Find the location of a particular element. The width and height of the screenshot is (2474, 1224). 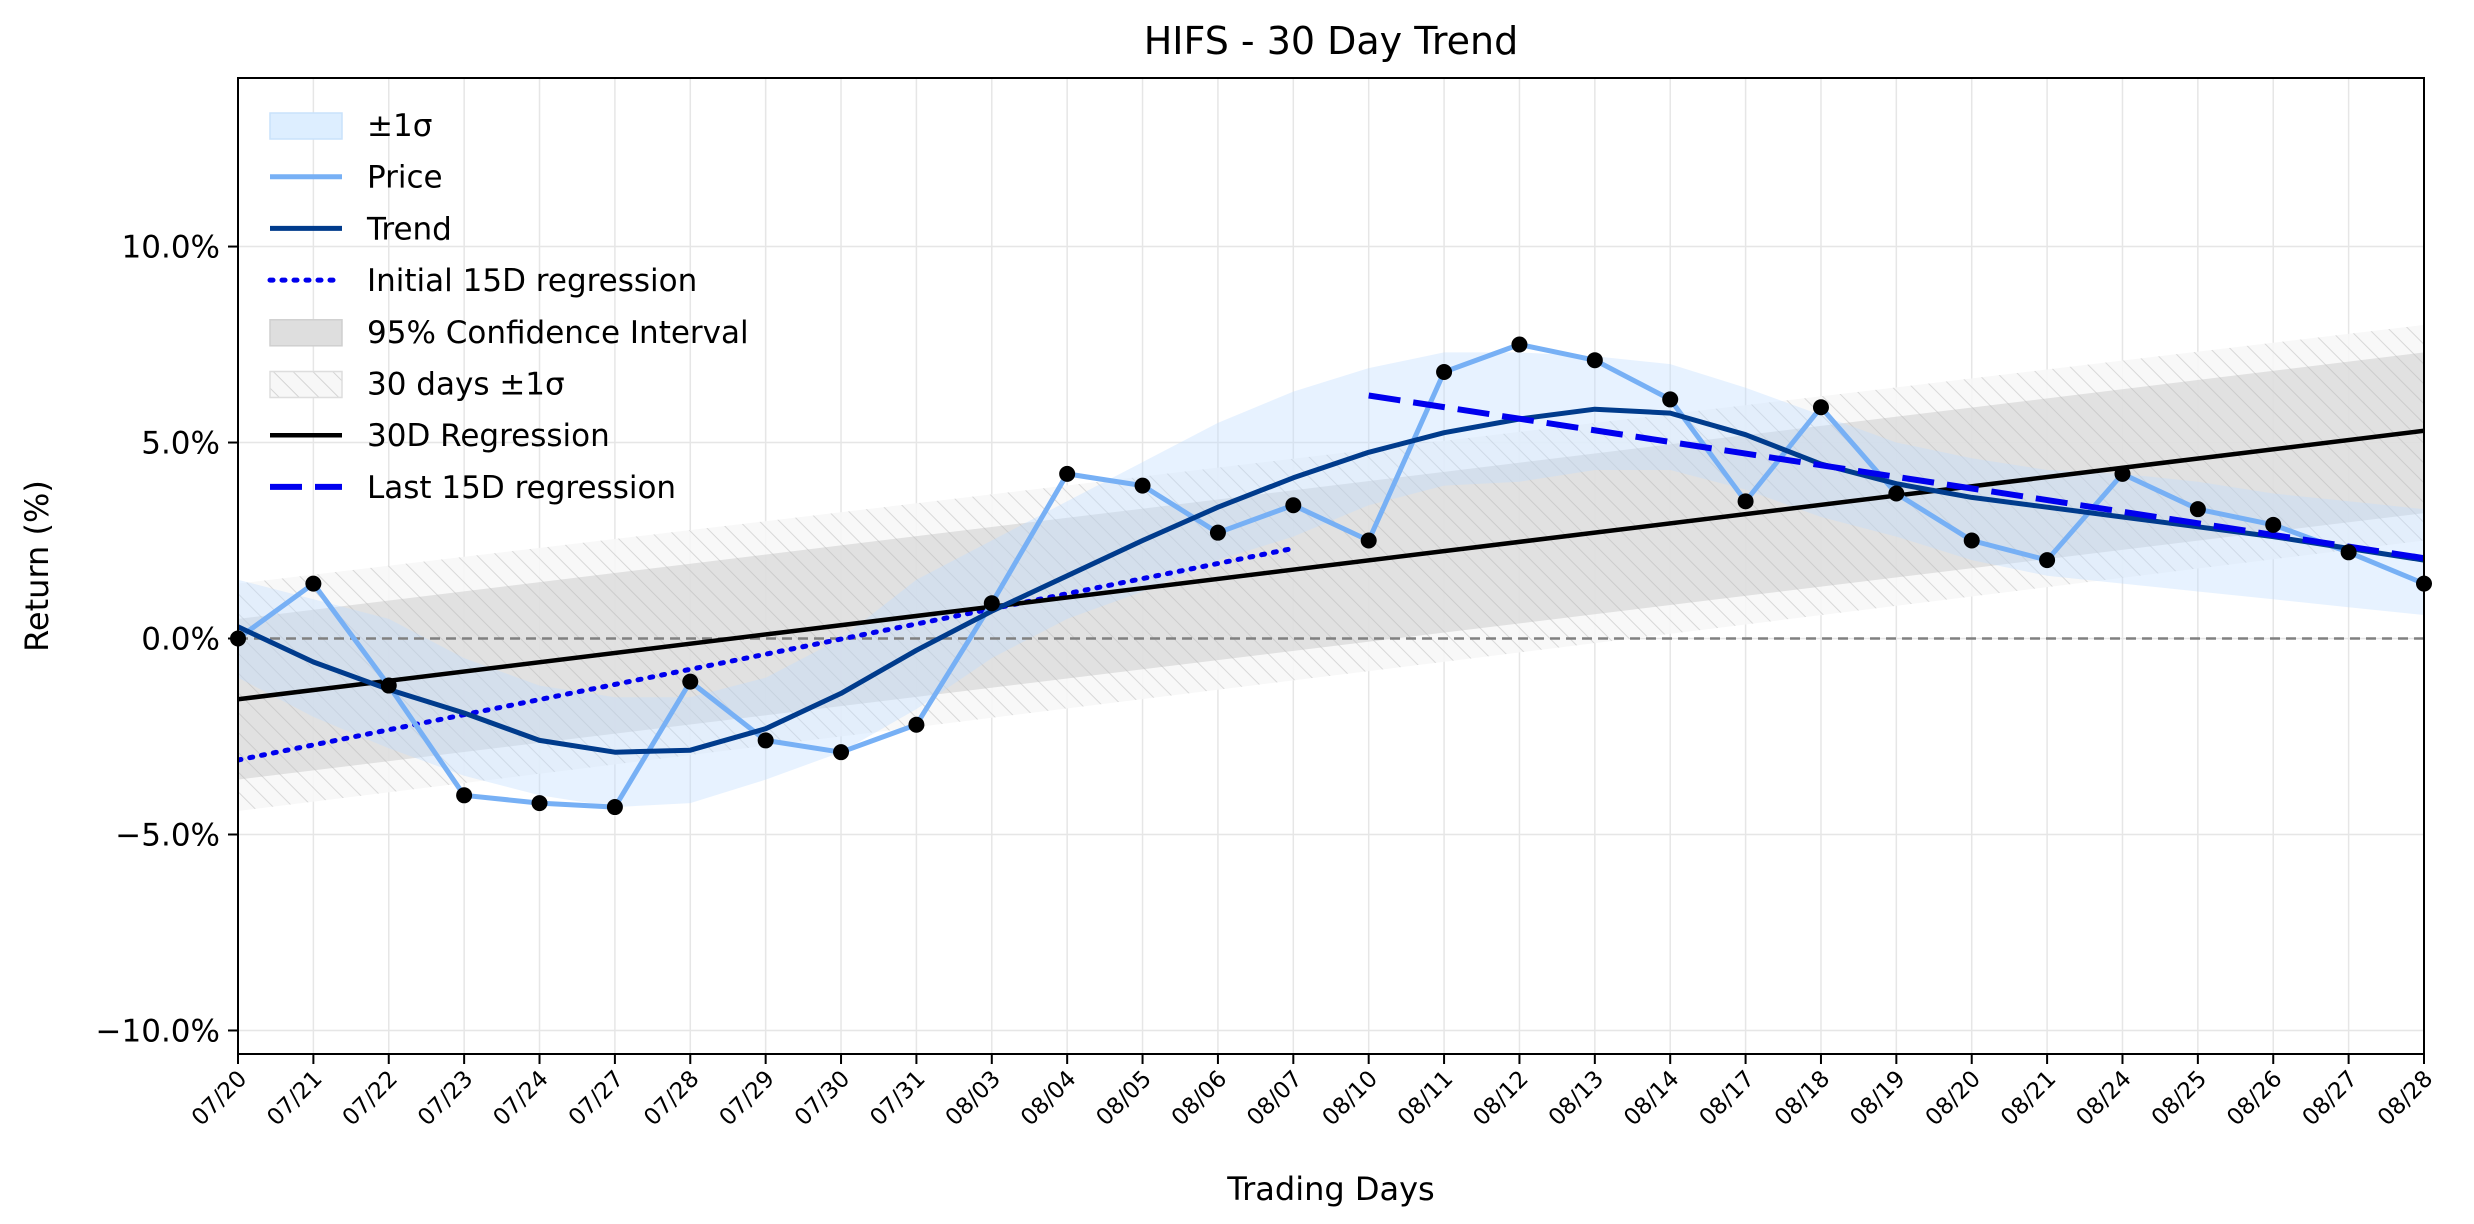

x-tick-label: 08/03 is located at coordinates (973, 1098).